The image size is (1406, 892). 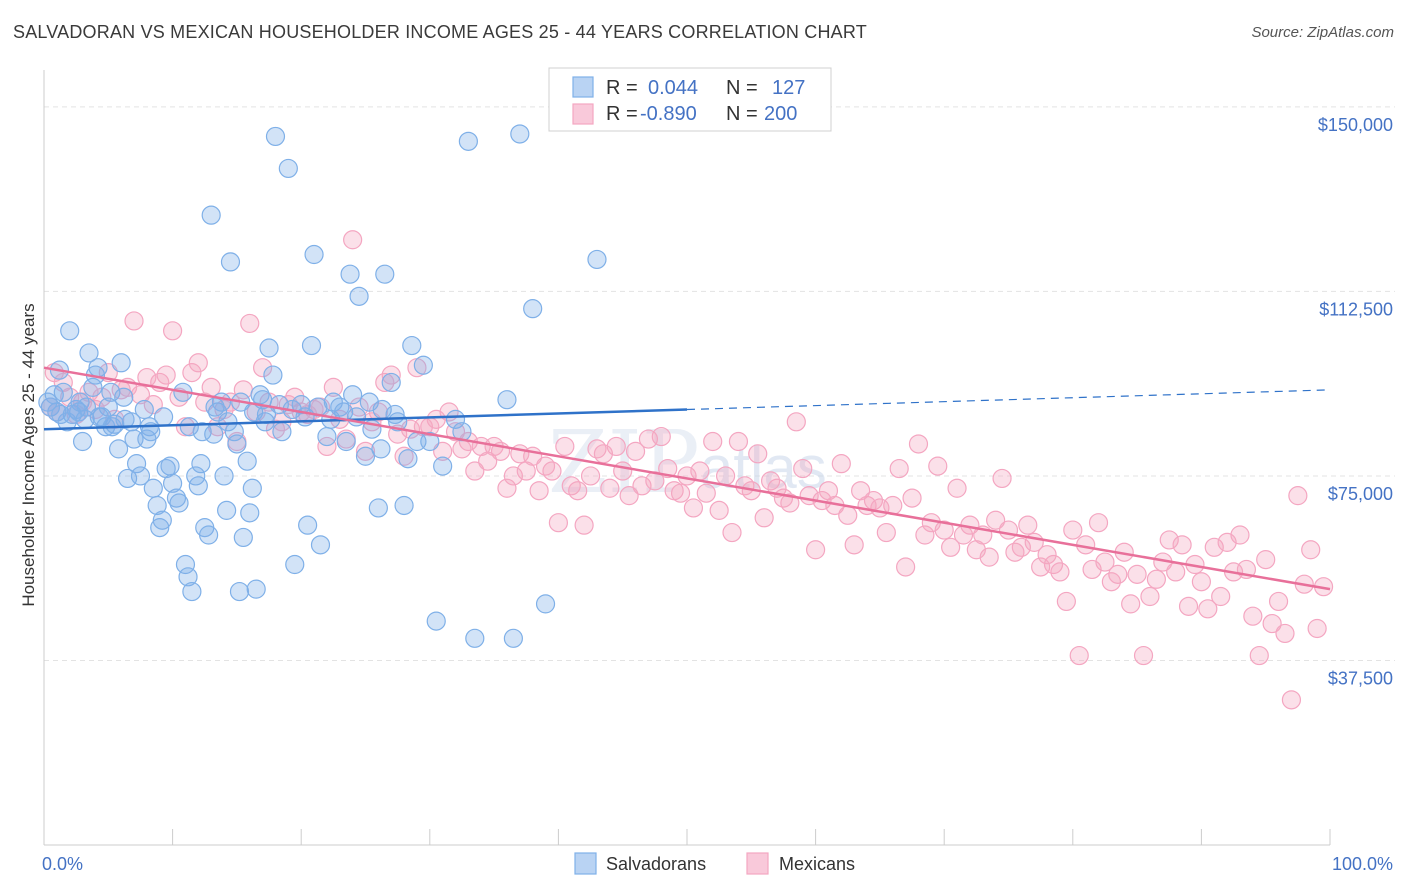 I want to click on legend-r-value-1: 0.044, so click(x=673, y=88).